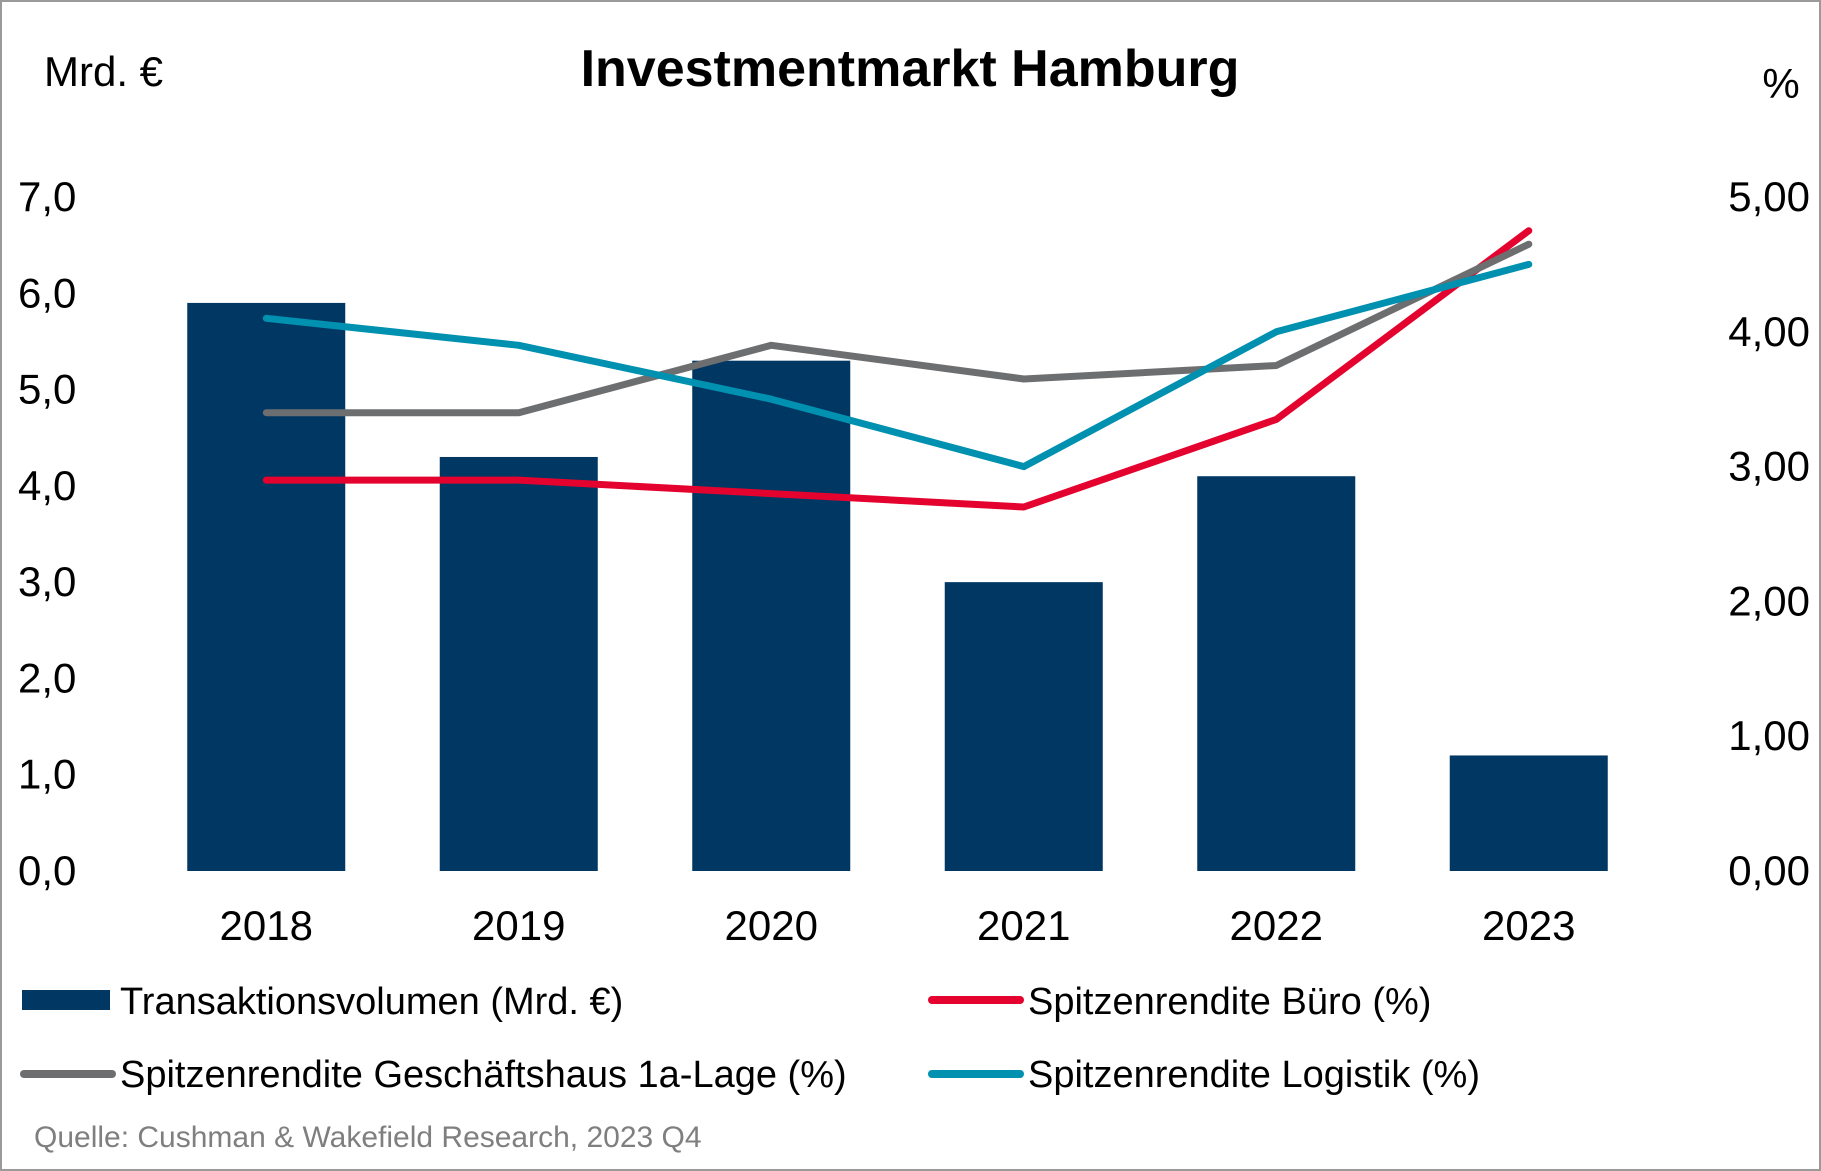  Describe the element at coordinates (47, 292) in the screenshot. I see `y-left-tick-label: 6,0` at that location.